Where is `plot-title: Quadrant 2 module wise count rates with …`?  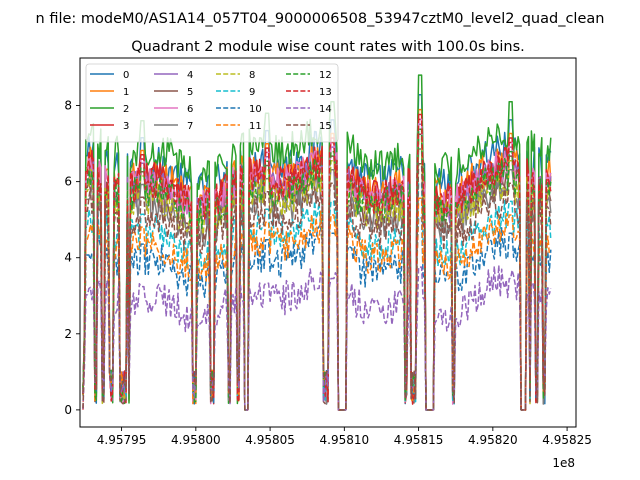 plot-title: Quadrant 2 module wise count rates with … is located at coordinates (328, 47).